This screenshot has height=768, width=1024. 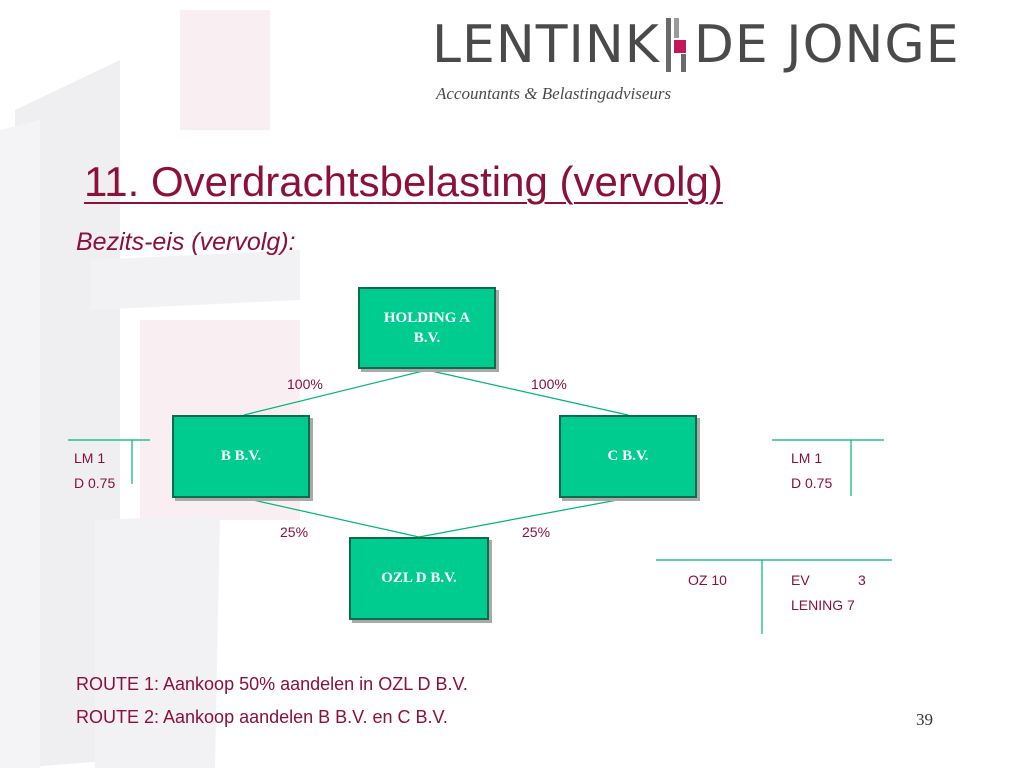 What do you see at coordinates (95, 483) in the screenshot?
I see `balance-b-d: D 0.75` at bounding box center [95, 483].